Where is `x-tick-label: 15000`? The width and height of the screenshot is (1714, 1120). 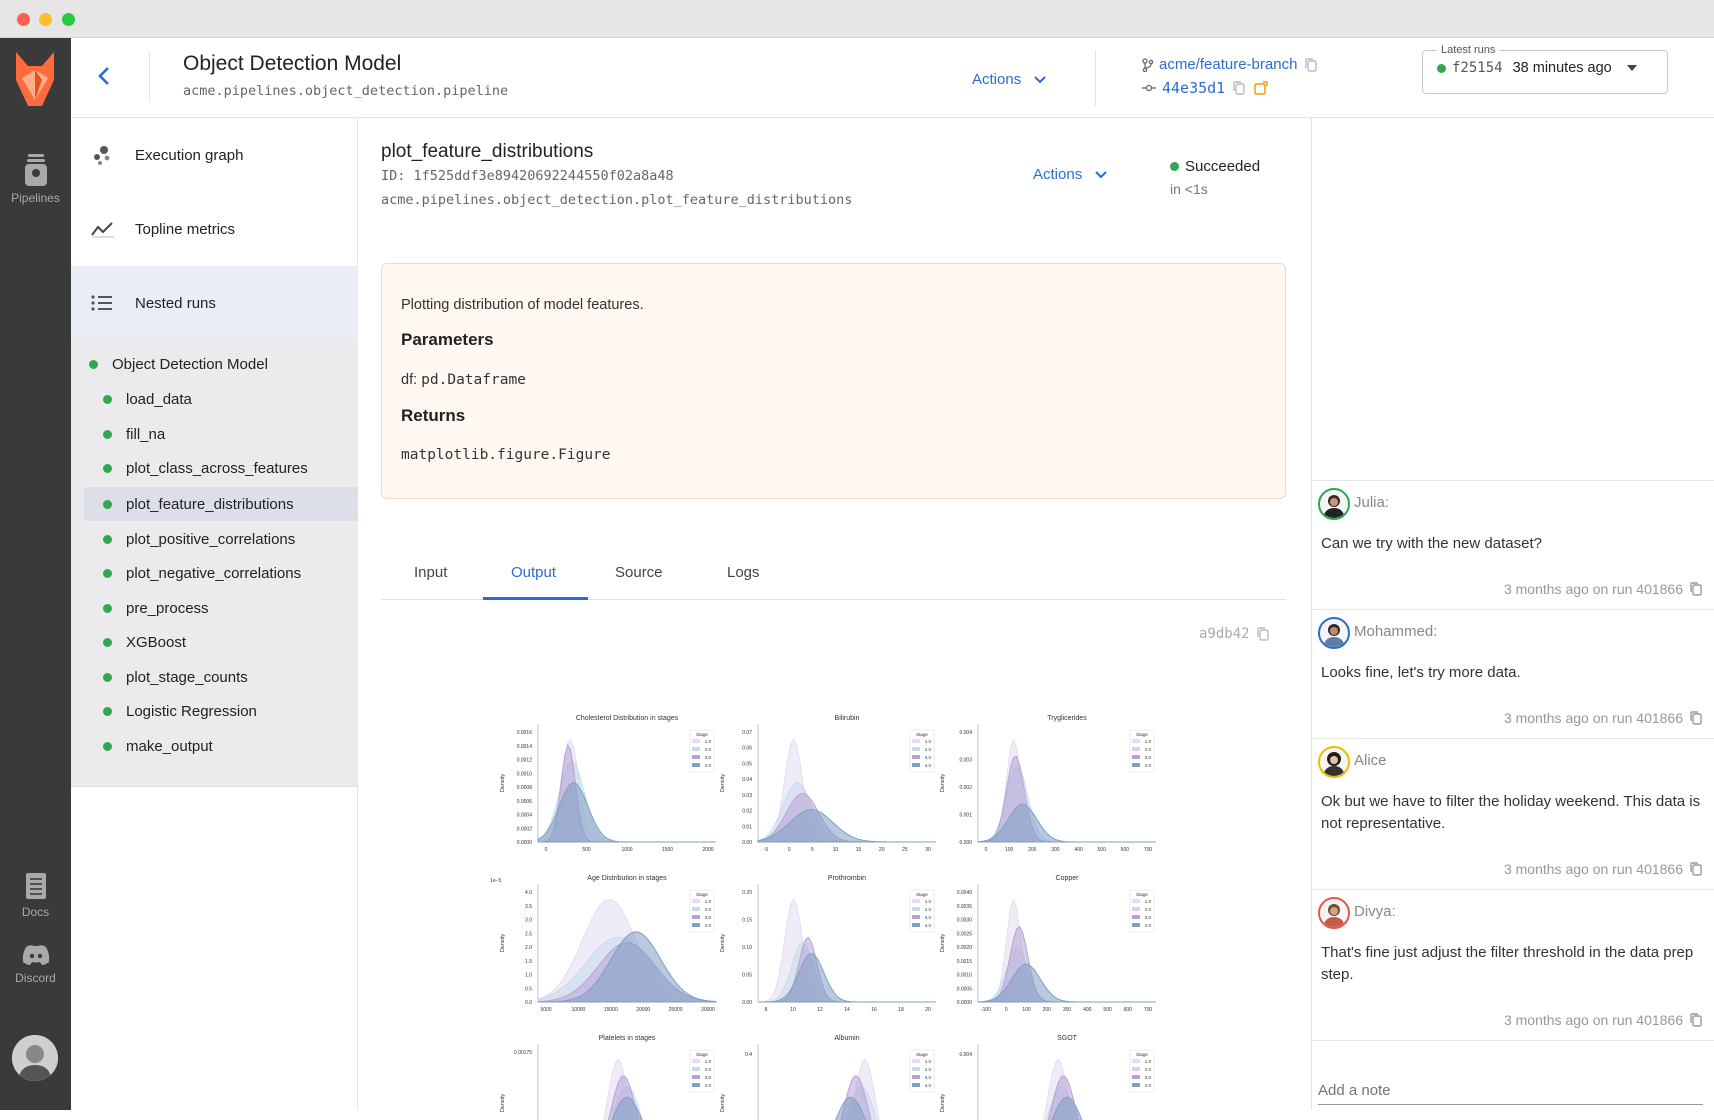
x-tick-label: 15000 is located at coordinates (611, 1010).